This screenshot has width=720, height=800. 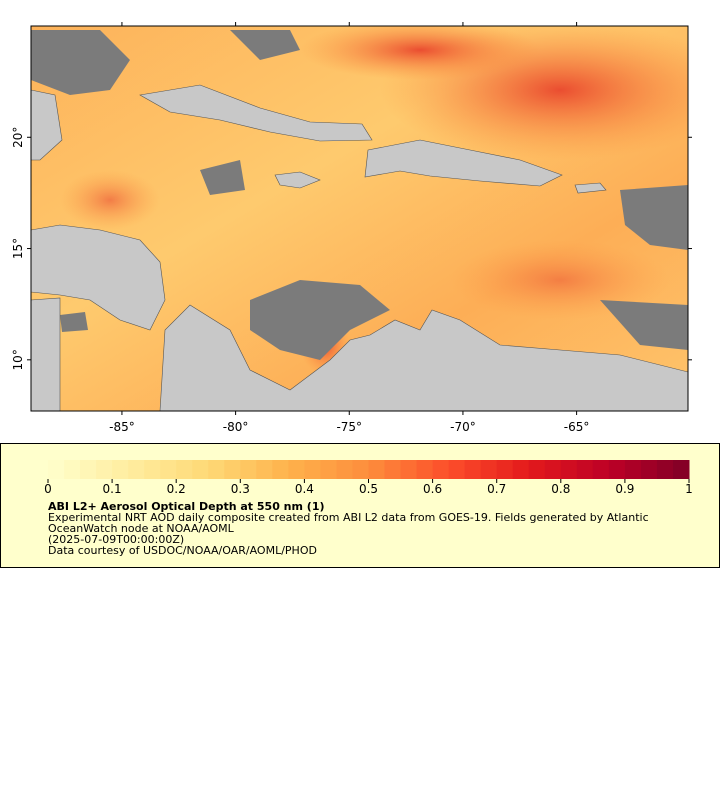 I want to click on colorbar-tick-label: 0.2, so click(x=176, y=489).